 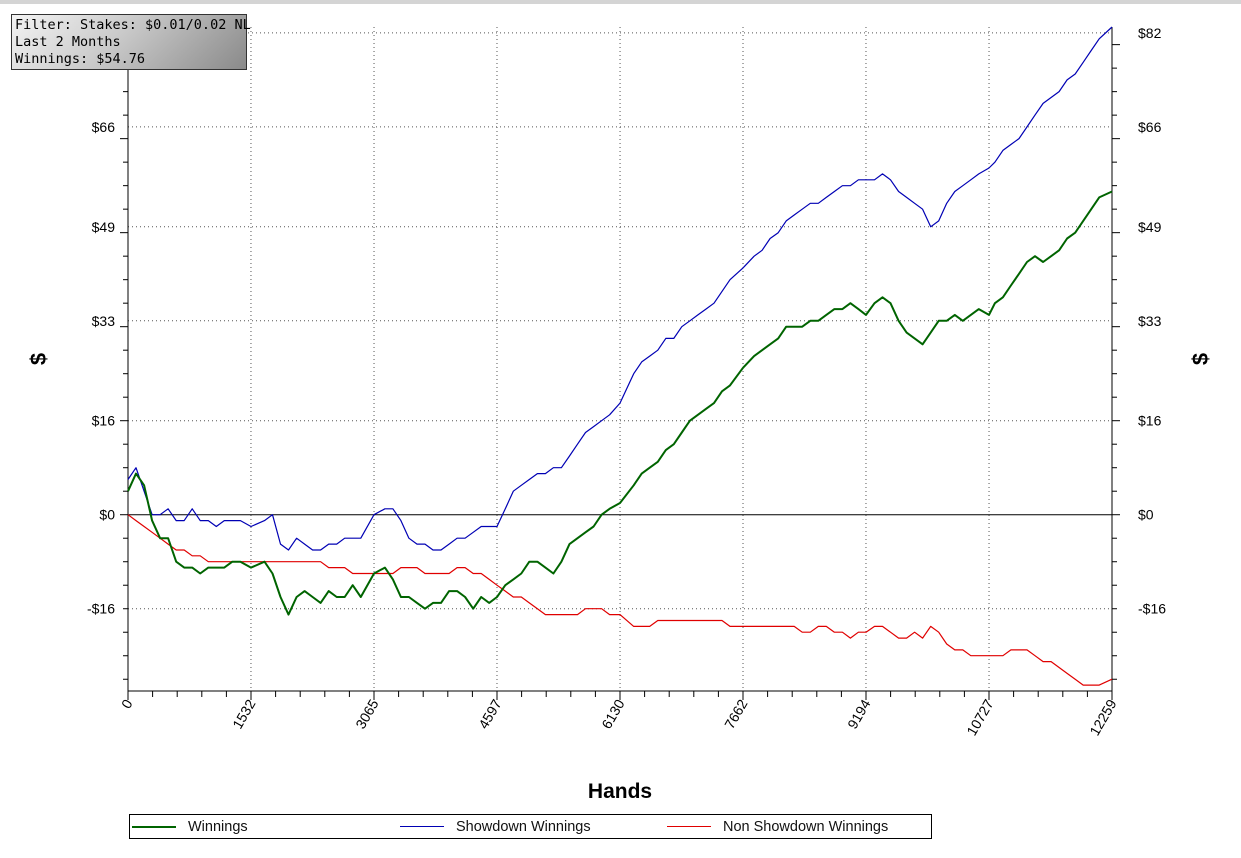 I want to click on y-tick-label-right: $16, so click(x=1150, y=421).